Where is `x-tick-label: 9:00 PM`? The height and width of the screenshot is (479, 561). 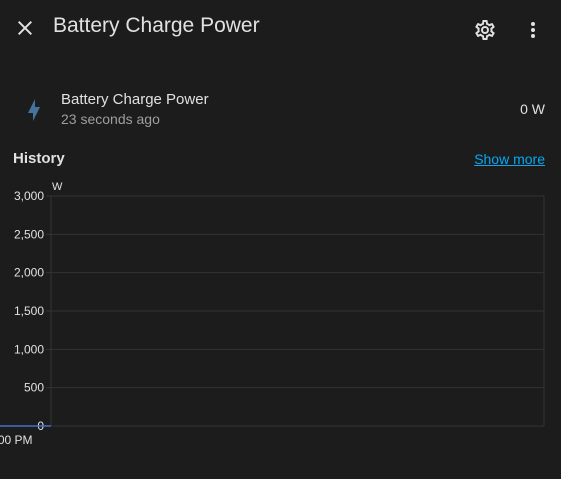
x-tick-label: 9:00 PM is located at coordinates (16, 440).